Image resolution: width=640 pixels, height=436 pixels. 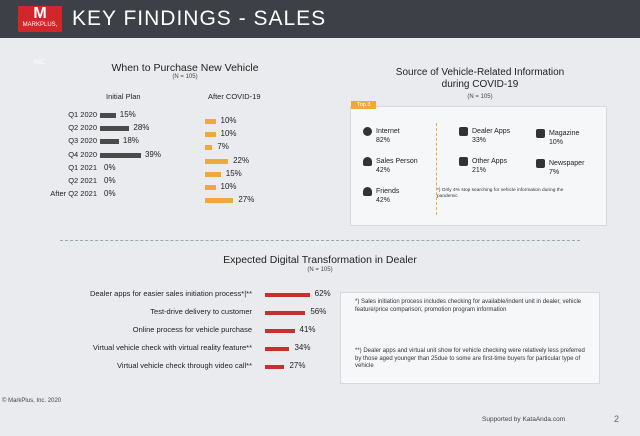 What do you see at coordinates (302, 347) in the screenshot?
I see `digital-value: 34%` at bounding box center [302, 347].